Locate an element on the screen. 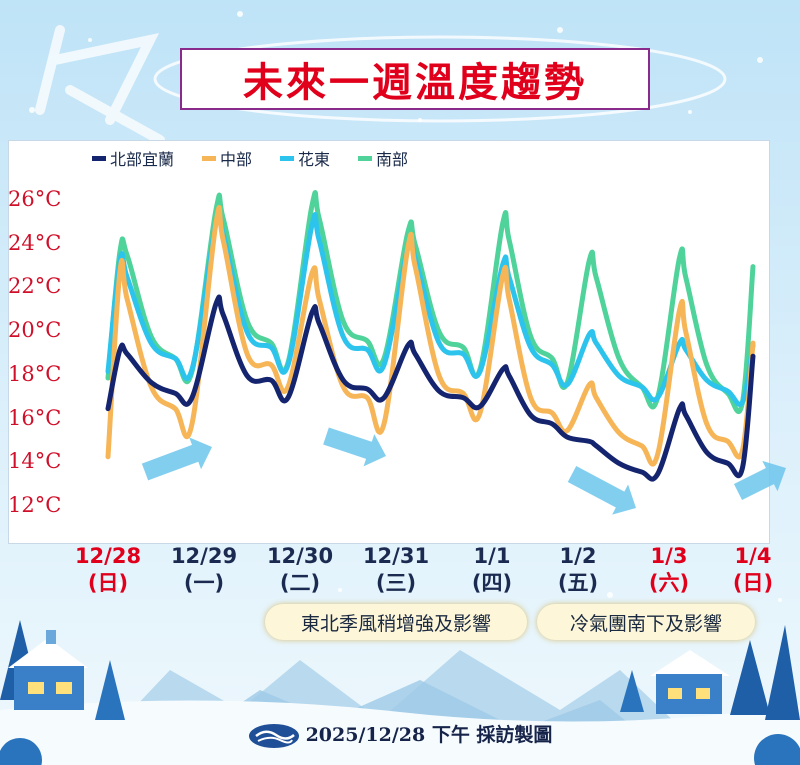  x-tick-date: 12/29 is located at coordinates (204, 556).